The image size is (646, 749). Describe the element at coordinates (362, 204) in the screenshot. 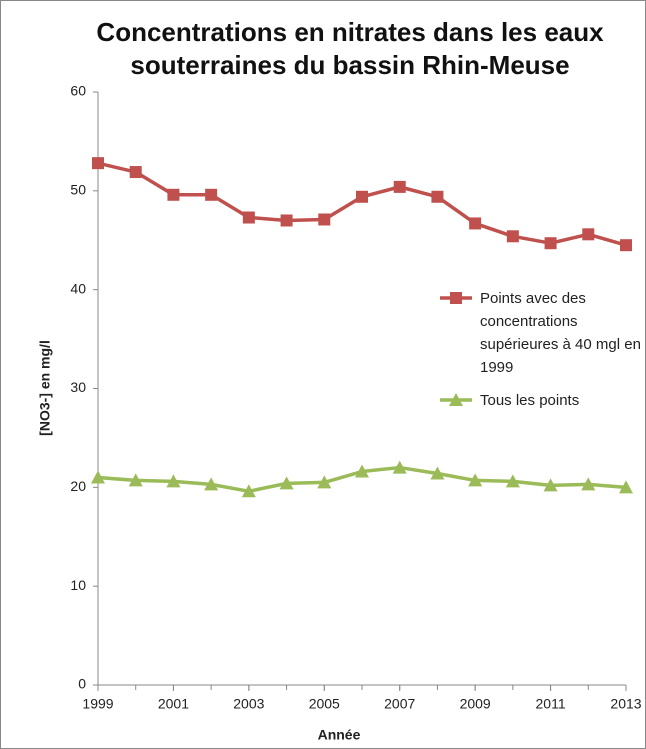

I see `series-line` at that location.